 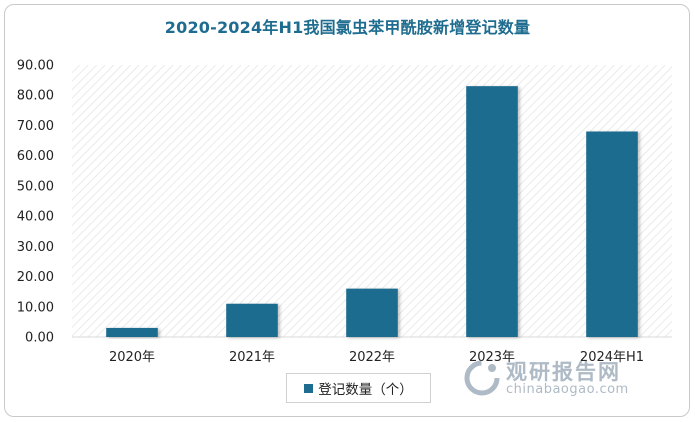 I want to click on y-tick-label: 10.00, so click(x=35, y=307).